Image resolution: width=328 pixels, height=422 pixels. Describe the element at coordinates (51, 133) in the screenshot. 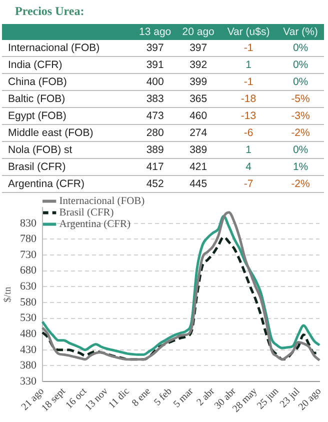

I see `category-label: Middle east (FOB)` at that location.